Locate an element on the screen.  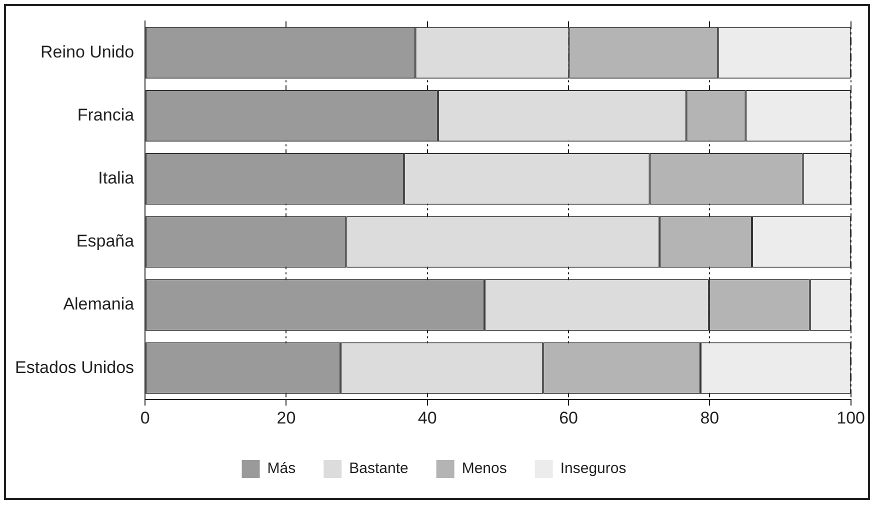
y-tick-label: Estados Unidos is located at coordinates (74, 367).